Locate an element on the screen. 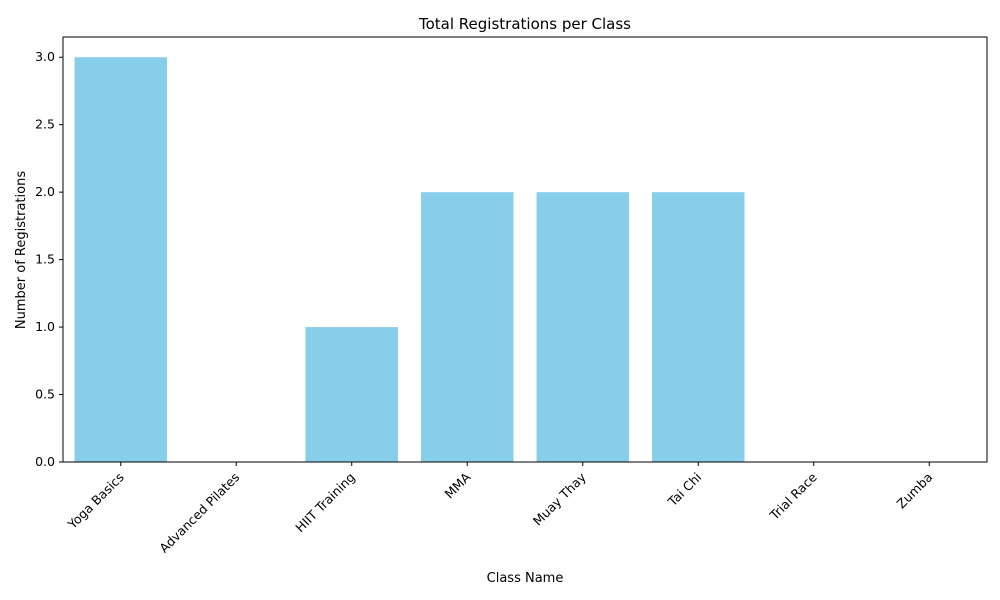 This screenshot has height=600, width=1000. x-tick-label: Advanced Pilates is located at coordinates (199, 513).